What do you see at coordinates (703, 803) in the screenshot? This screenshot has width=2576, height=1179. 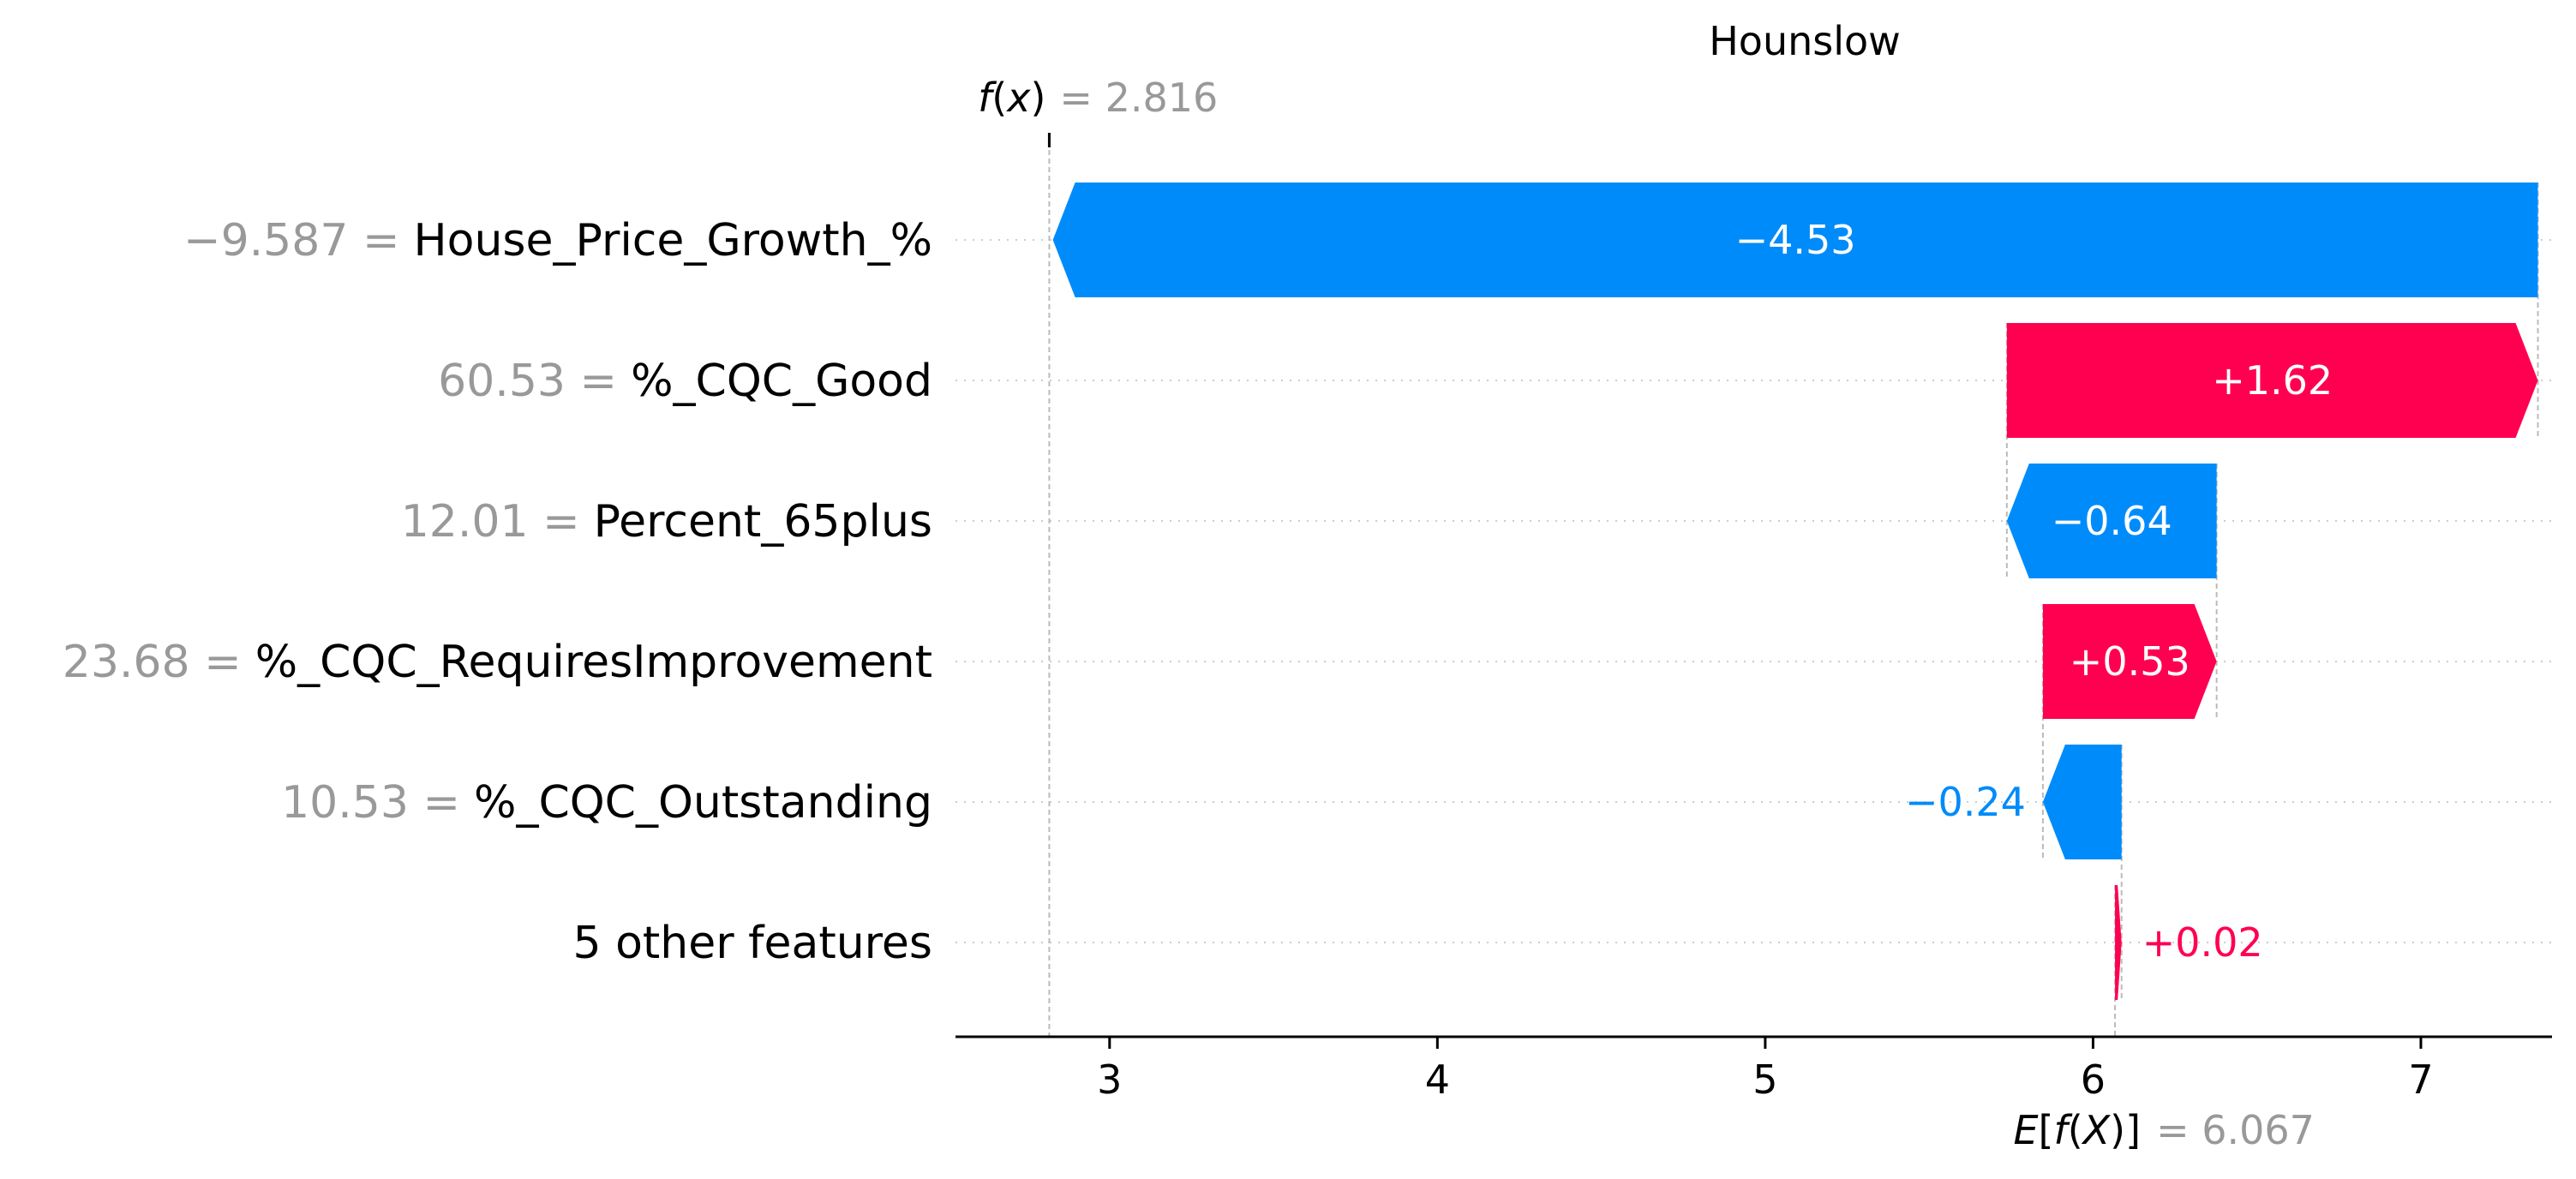 I see `feature-name: %_CQC_Outstanding` at bounding box center [703, 803].